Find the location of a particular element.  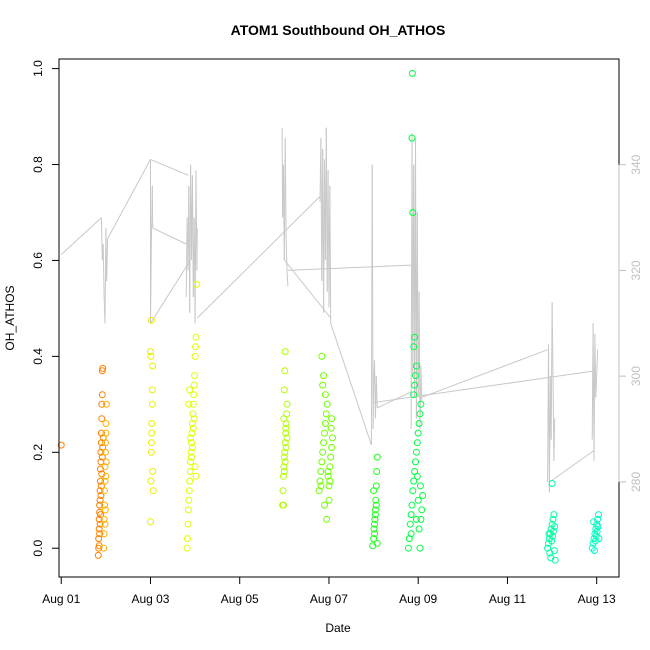

x-tick-label: Aug 01 is located at coordinates (61, 599).